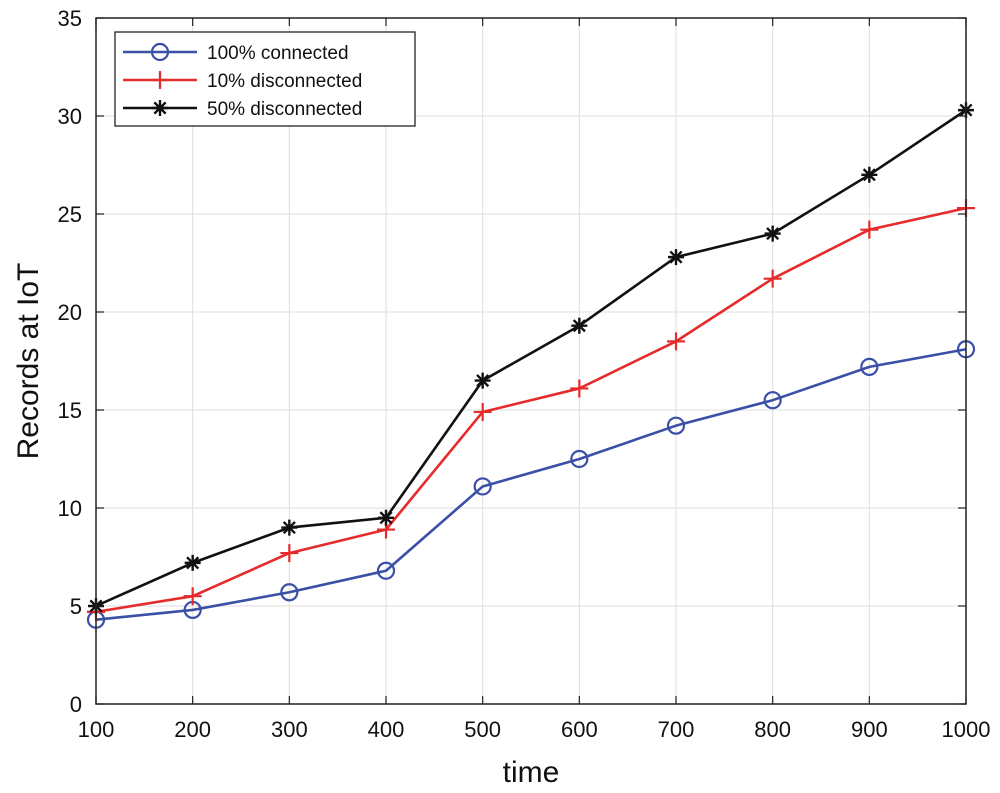 The width and height of the screenshot is (1000, 793). Describe the element at coordinates (70, 214) in the screenshot. I see `y-tick-label: 25` at that location.